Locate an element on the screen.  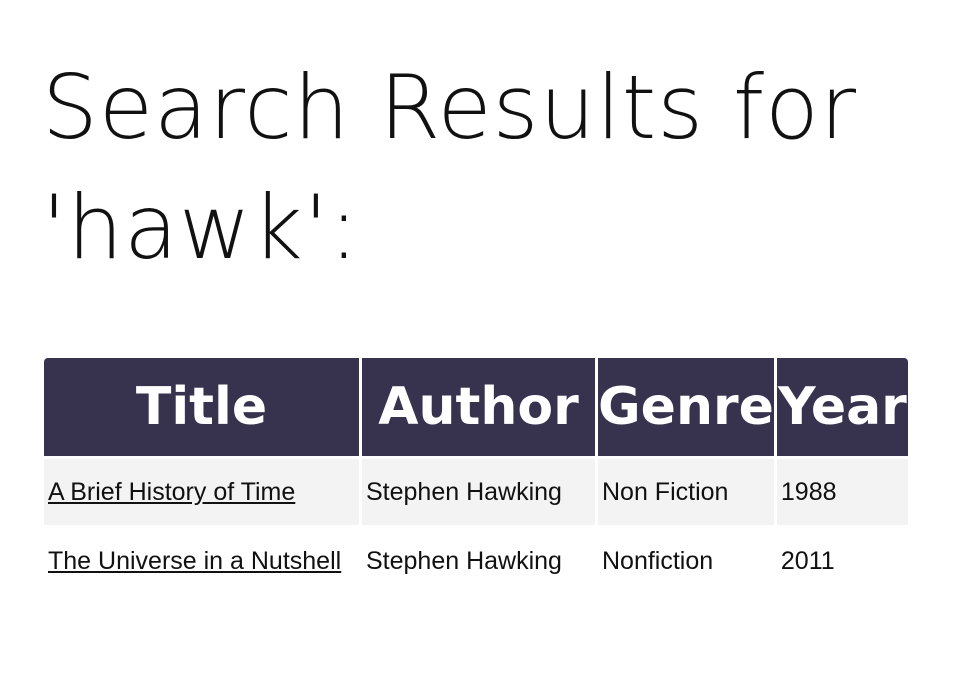
book-title-link: The Universe in a Nutshell is located at coordinates (195, 561).